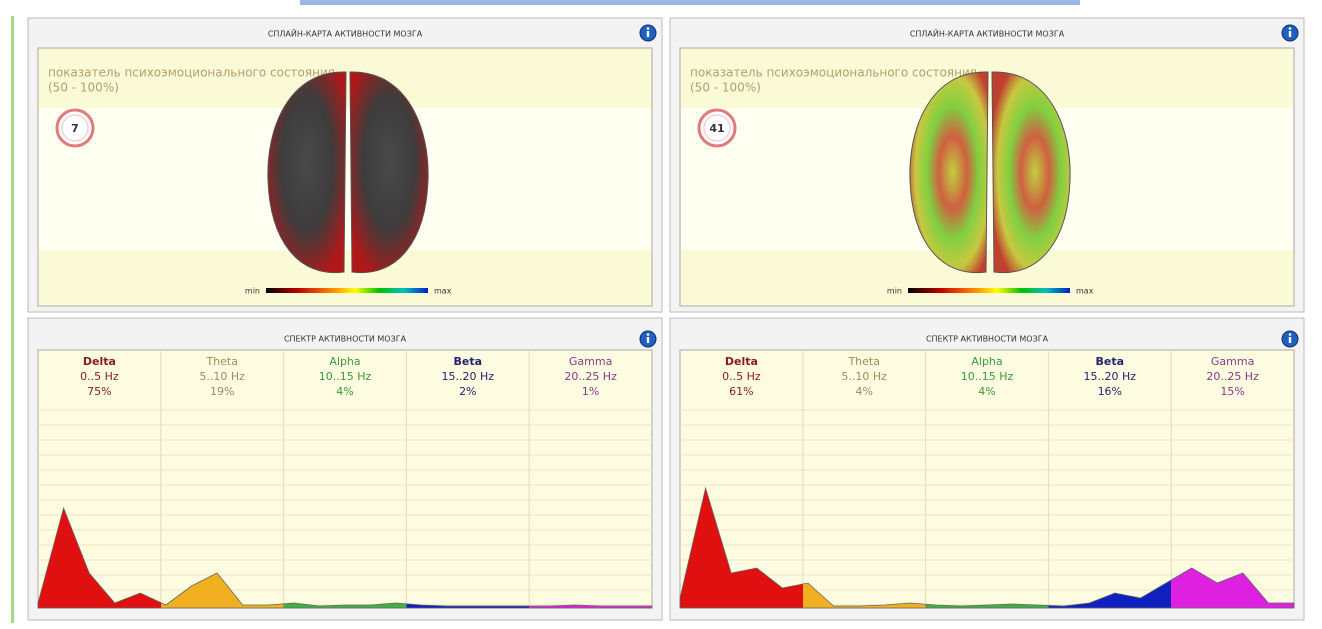 The width and height of the screenshot is (1322, 629). Describe the element at coordinates (741, 391) in the screenshot. I see `band-share: 61%` at that location.